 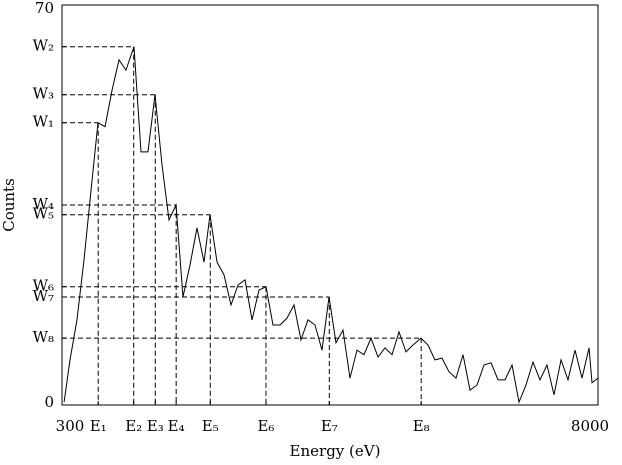 I want to click on x-tick-label: E₂, so click(x=133, y=426).